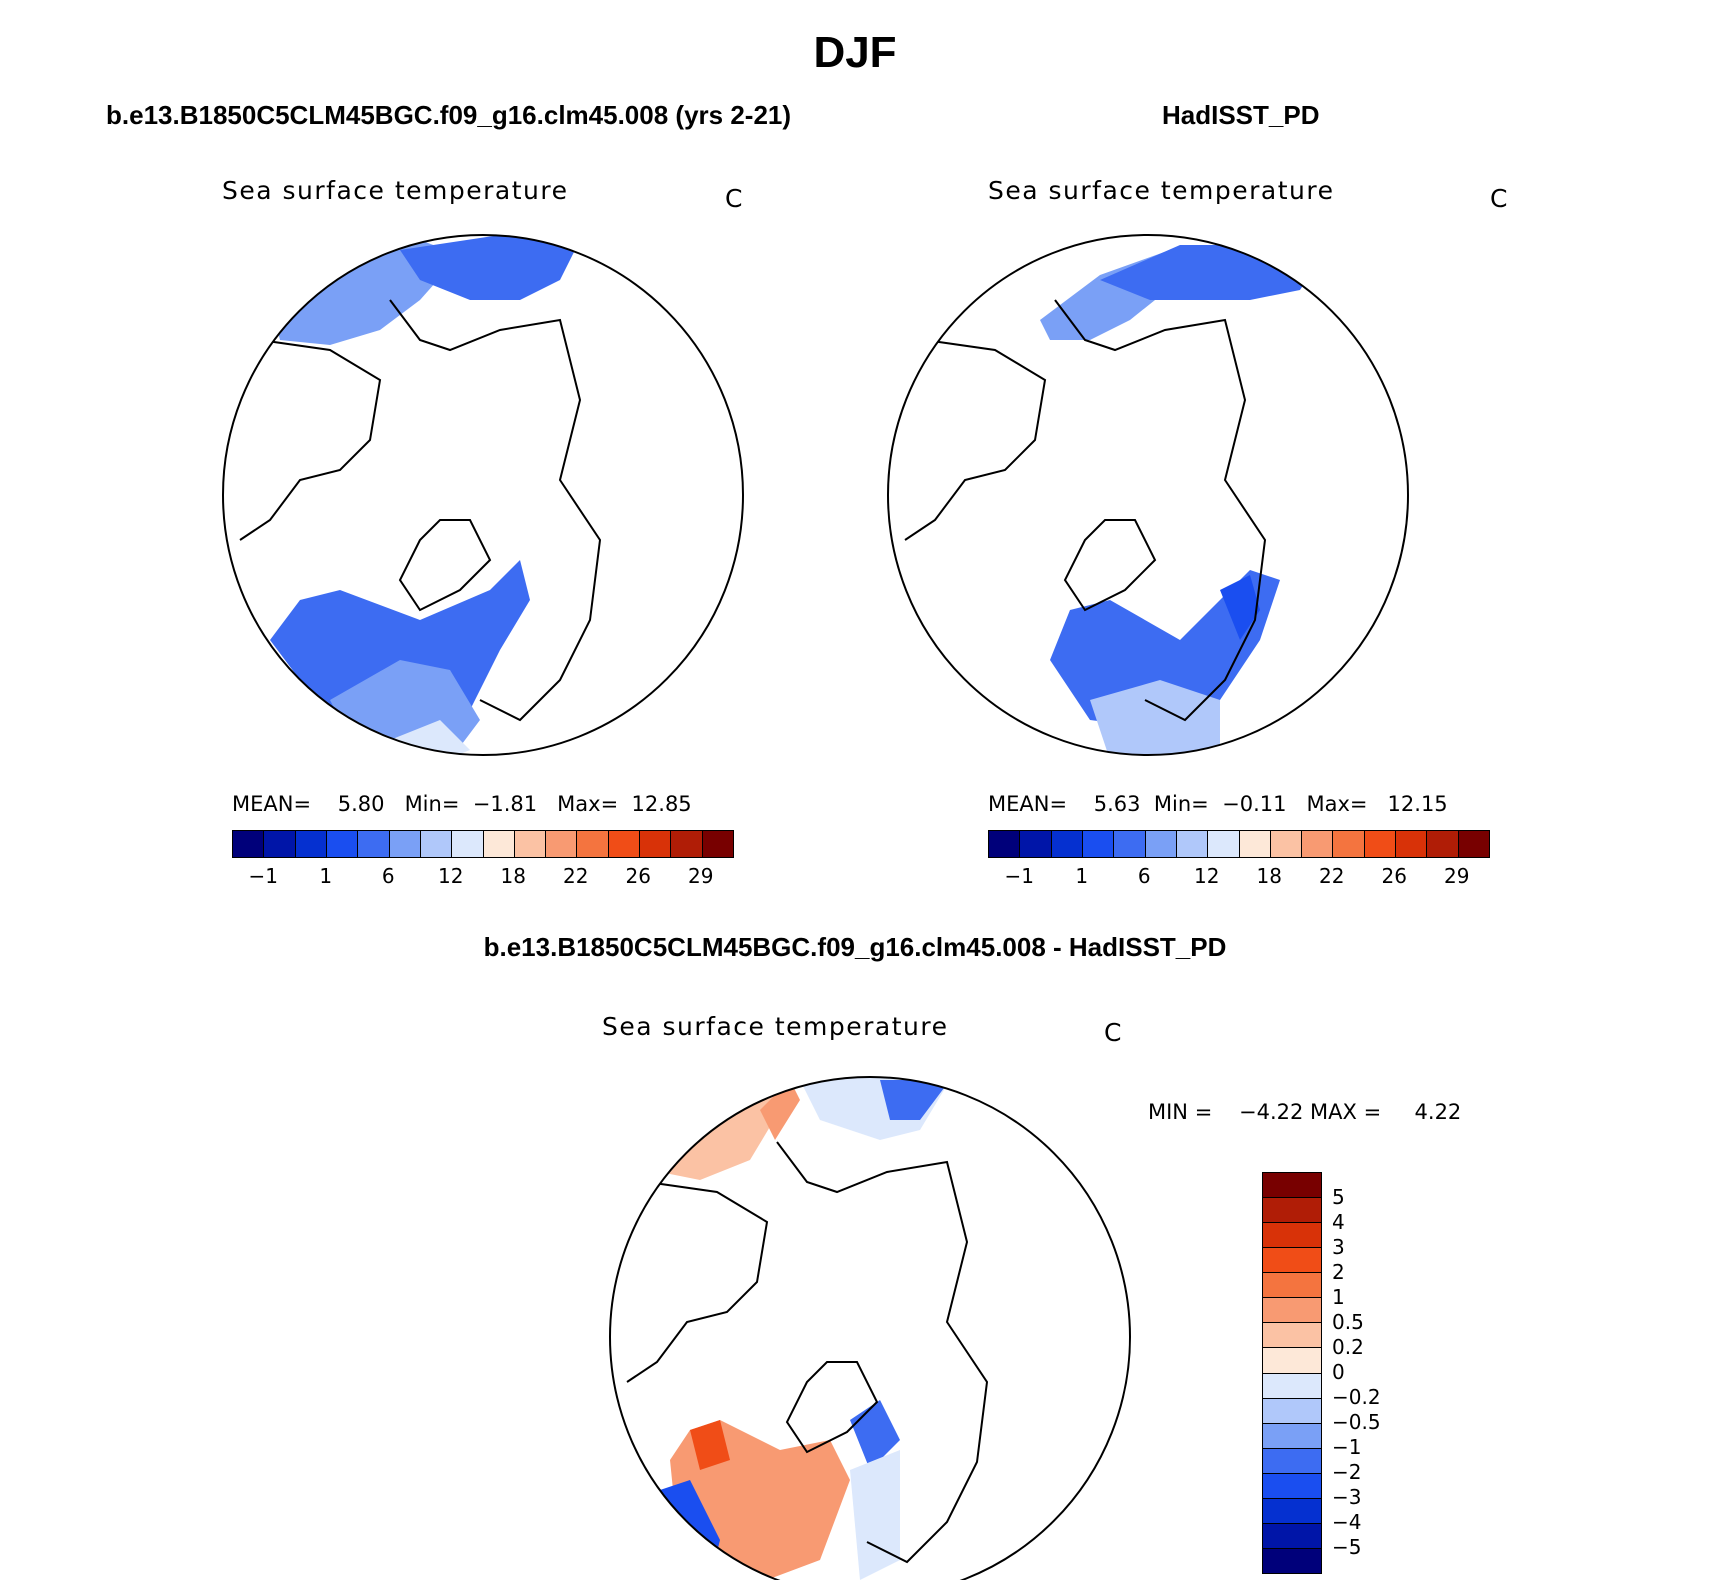 The width and height of the screenshot is (1710, 1580). I want to click on model-sst-atlantic-light, so click(405, 707).